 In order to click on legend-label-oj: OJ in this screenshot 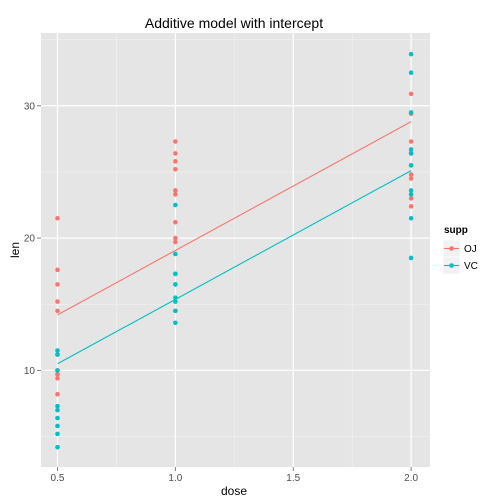, I will do `click(470, 249)`.